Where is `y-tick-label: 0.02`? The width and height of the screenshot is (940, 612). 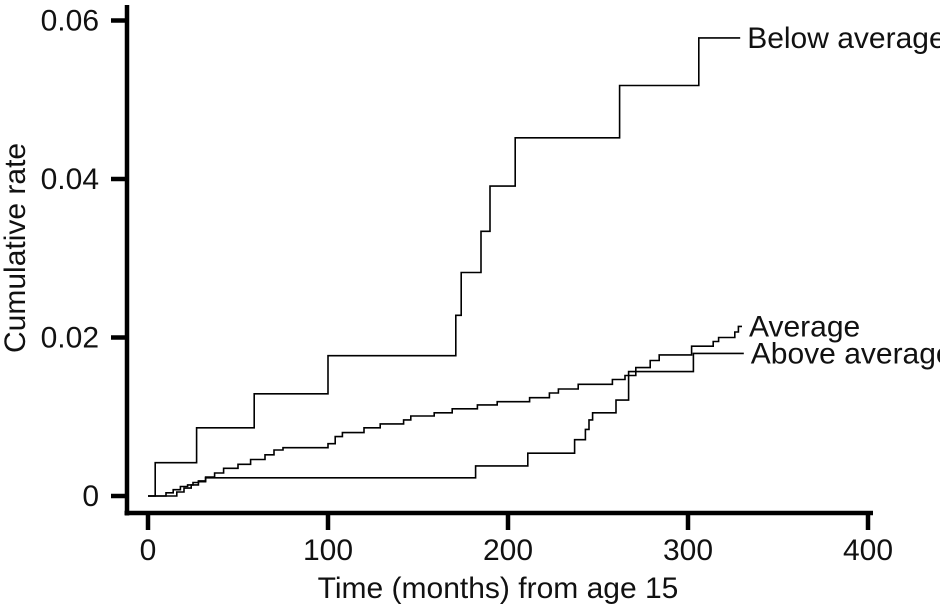 y-tick-label: 0.02 is located at coordinates (70, 338).